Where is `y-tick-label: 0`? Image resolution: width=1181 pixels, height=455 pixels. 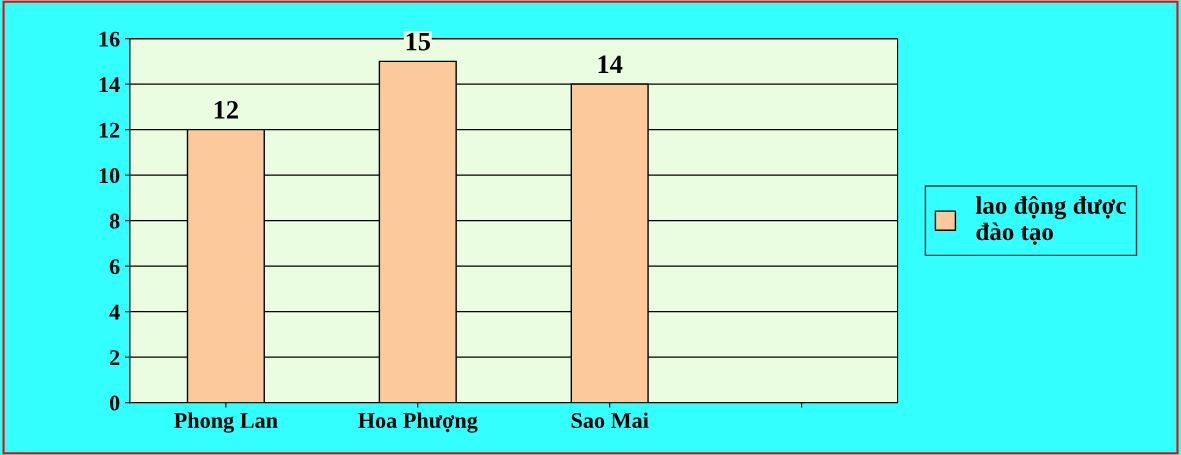 y-tick-label: 0 is located at coordinates (114, 403).